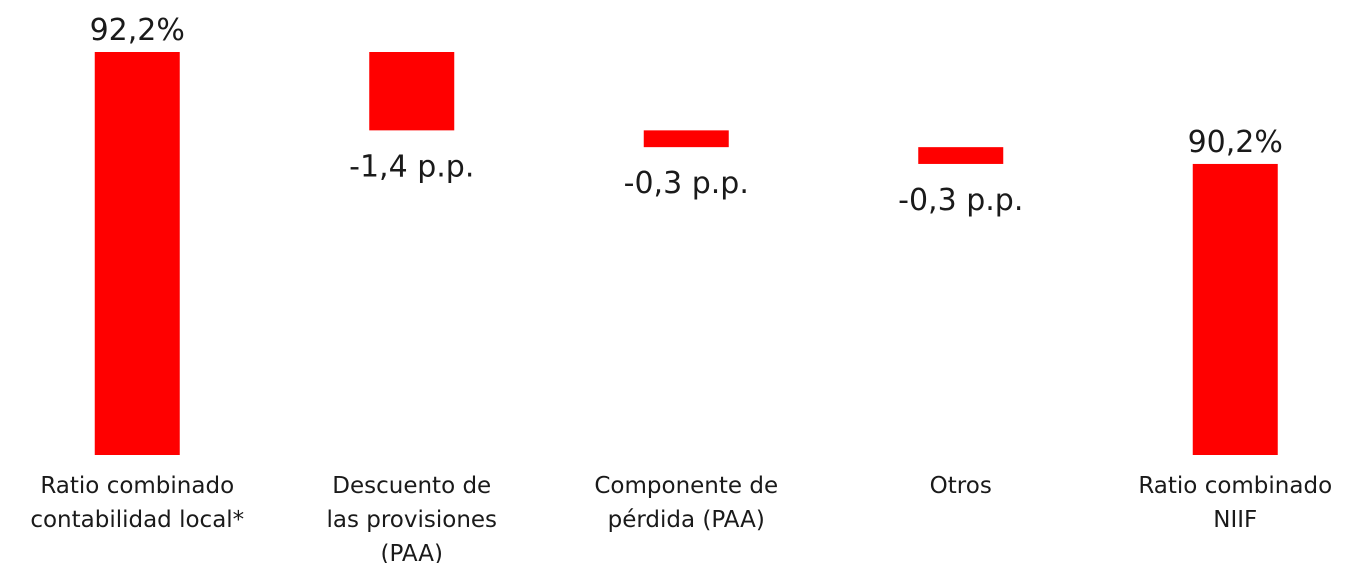 Image resolution: width=1346 pixels, height=563 pixels. I want to click on value-label: 90,2%, so click(1235, 142).